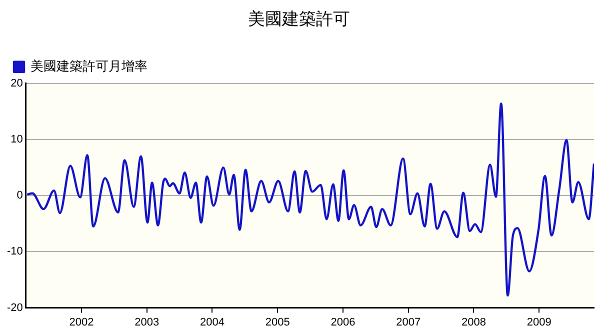  What do you see at coordinates (343, 322) in the screenshot?
I see `x-tick-label: 2006` at bounding box center [343, 322].